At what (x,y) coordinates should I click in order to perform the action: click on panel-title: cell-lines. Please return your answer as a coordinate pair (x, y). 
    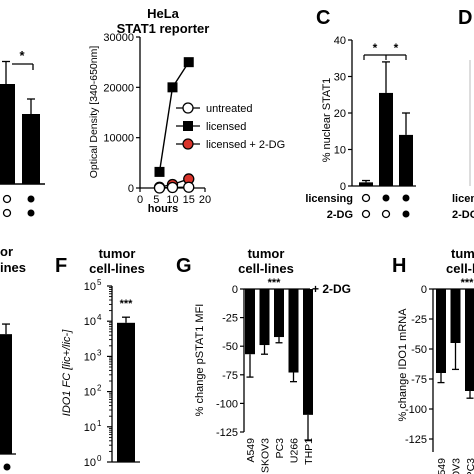
    Looking at the image, I should click on (266, 268).